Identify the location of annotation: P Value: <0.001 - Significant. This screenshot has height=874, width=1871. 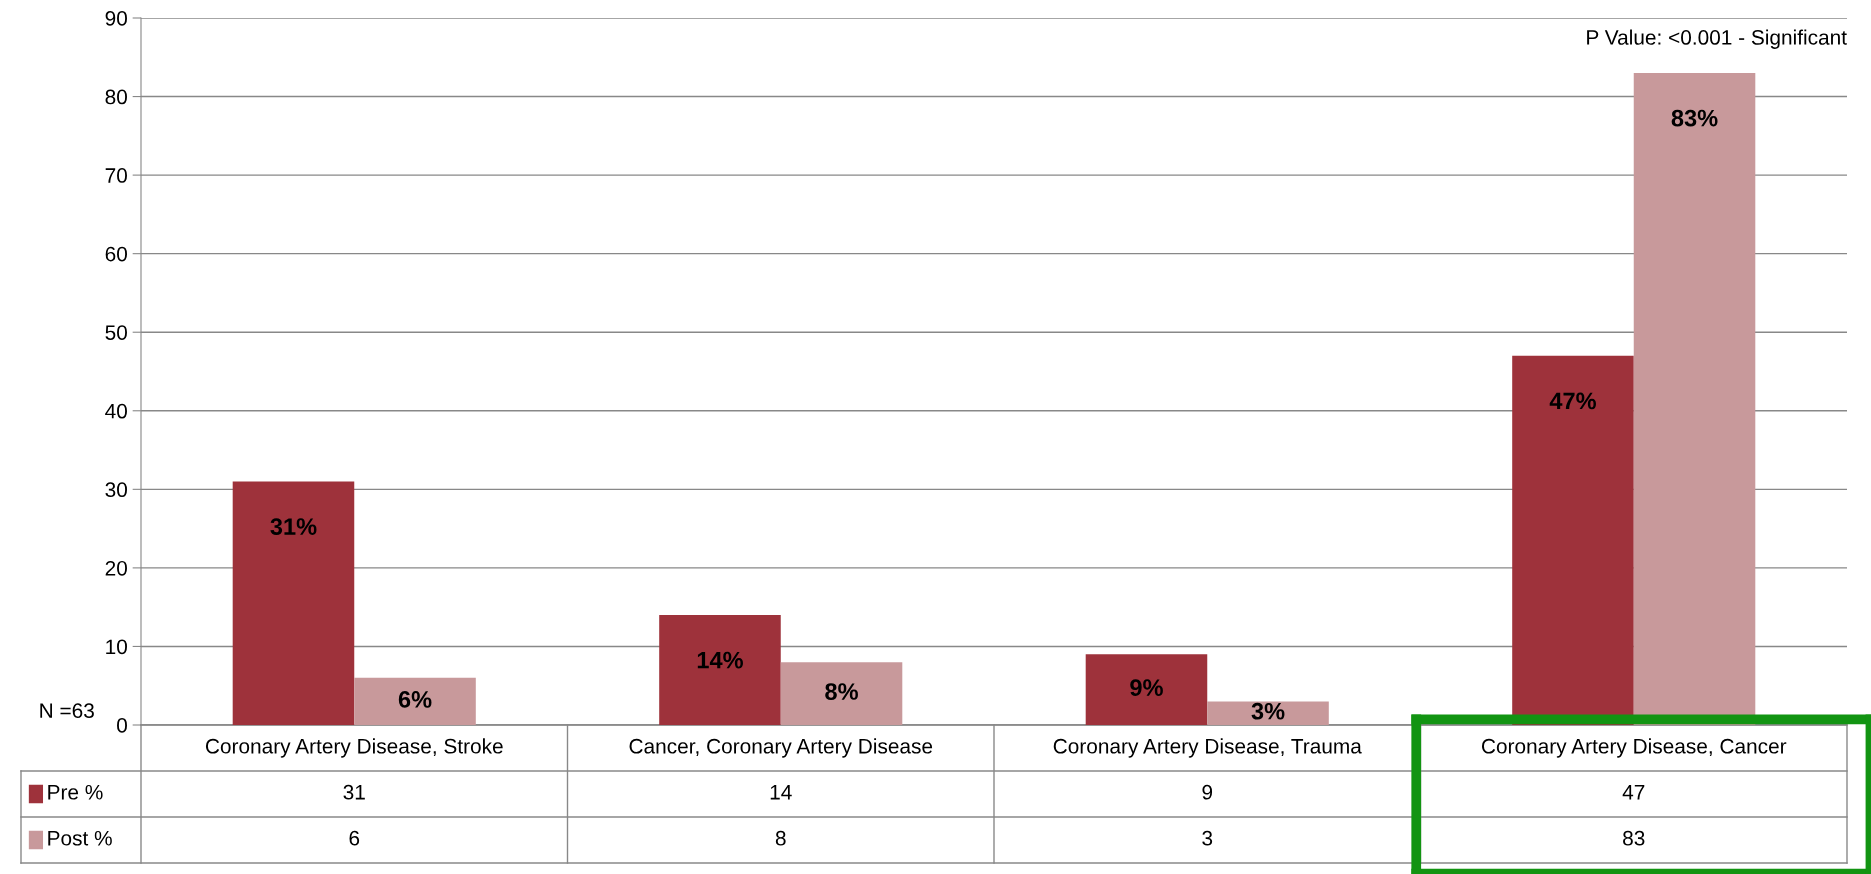
(1717, 39).